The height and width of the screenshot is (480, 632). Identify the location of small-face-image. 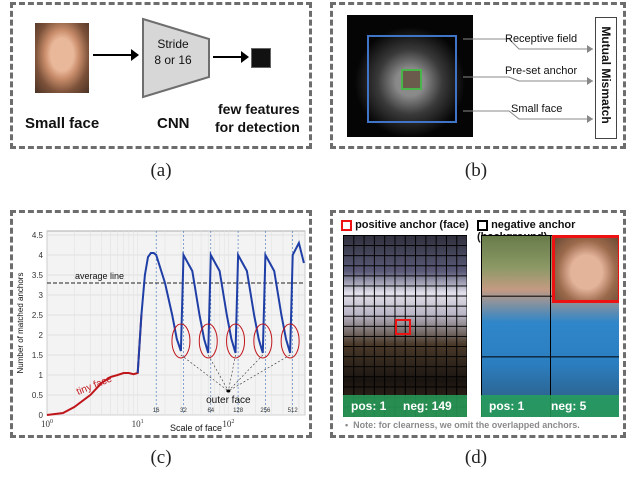
(62, 58).